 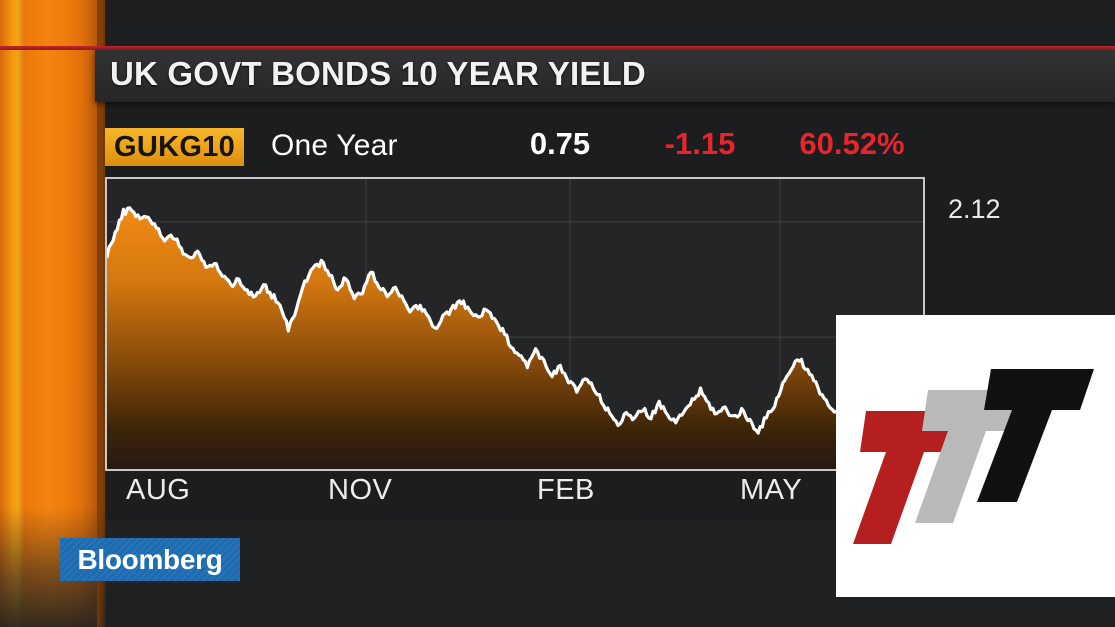 What do you see at coordinates (566, 490) in the screenshot?
I see `x-axis-tick-feb: FEB` at bounding box center [566, 490].